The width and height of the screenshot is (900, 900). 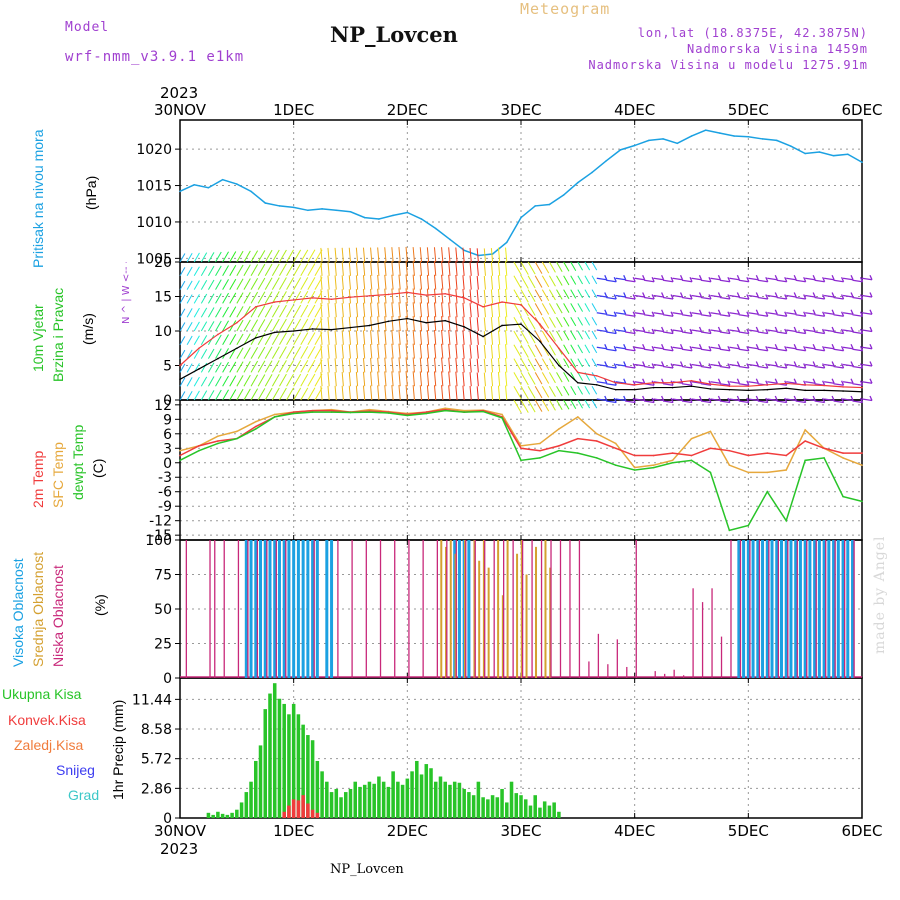 I want to click on y-tick-label: 1010, so click(x=154, y=223).